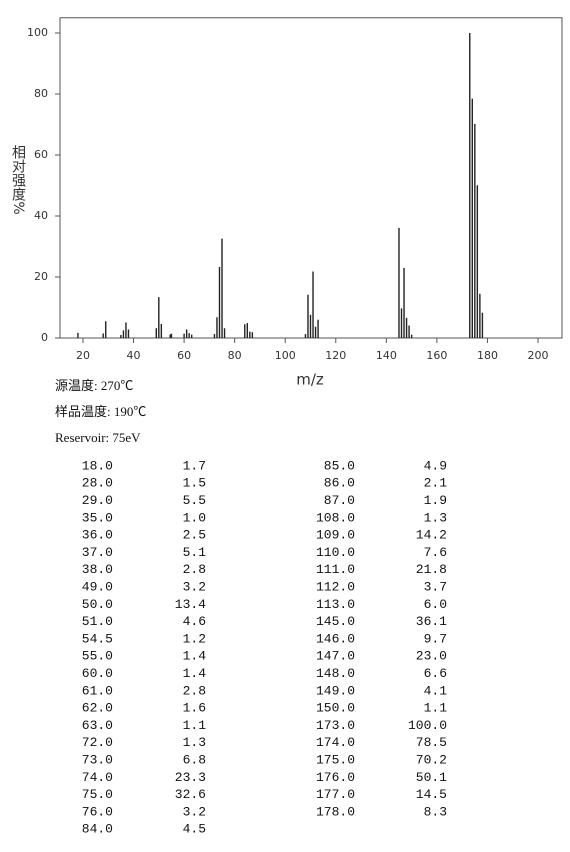  I want to click on intensity-cell: 36.1, so click(431, 621).